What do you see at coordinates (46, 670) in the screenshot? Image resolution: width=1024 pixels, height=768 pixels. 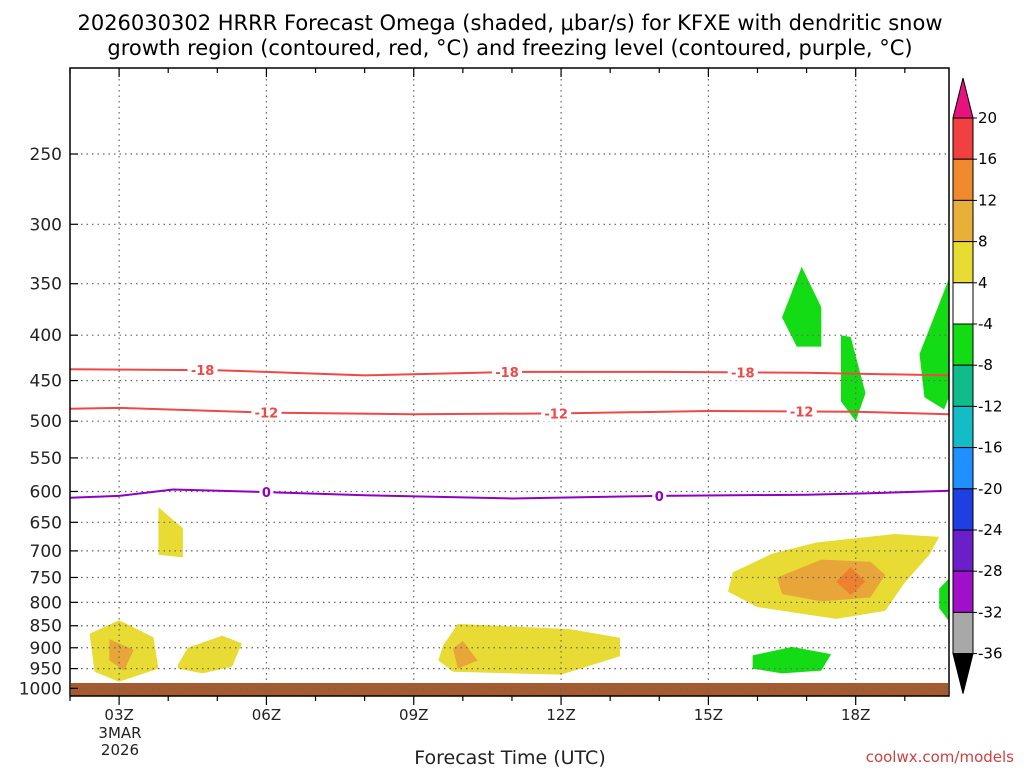 I see `y-tick-label-950: 950` at bounding box center [46, 670].